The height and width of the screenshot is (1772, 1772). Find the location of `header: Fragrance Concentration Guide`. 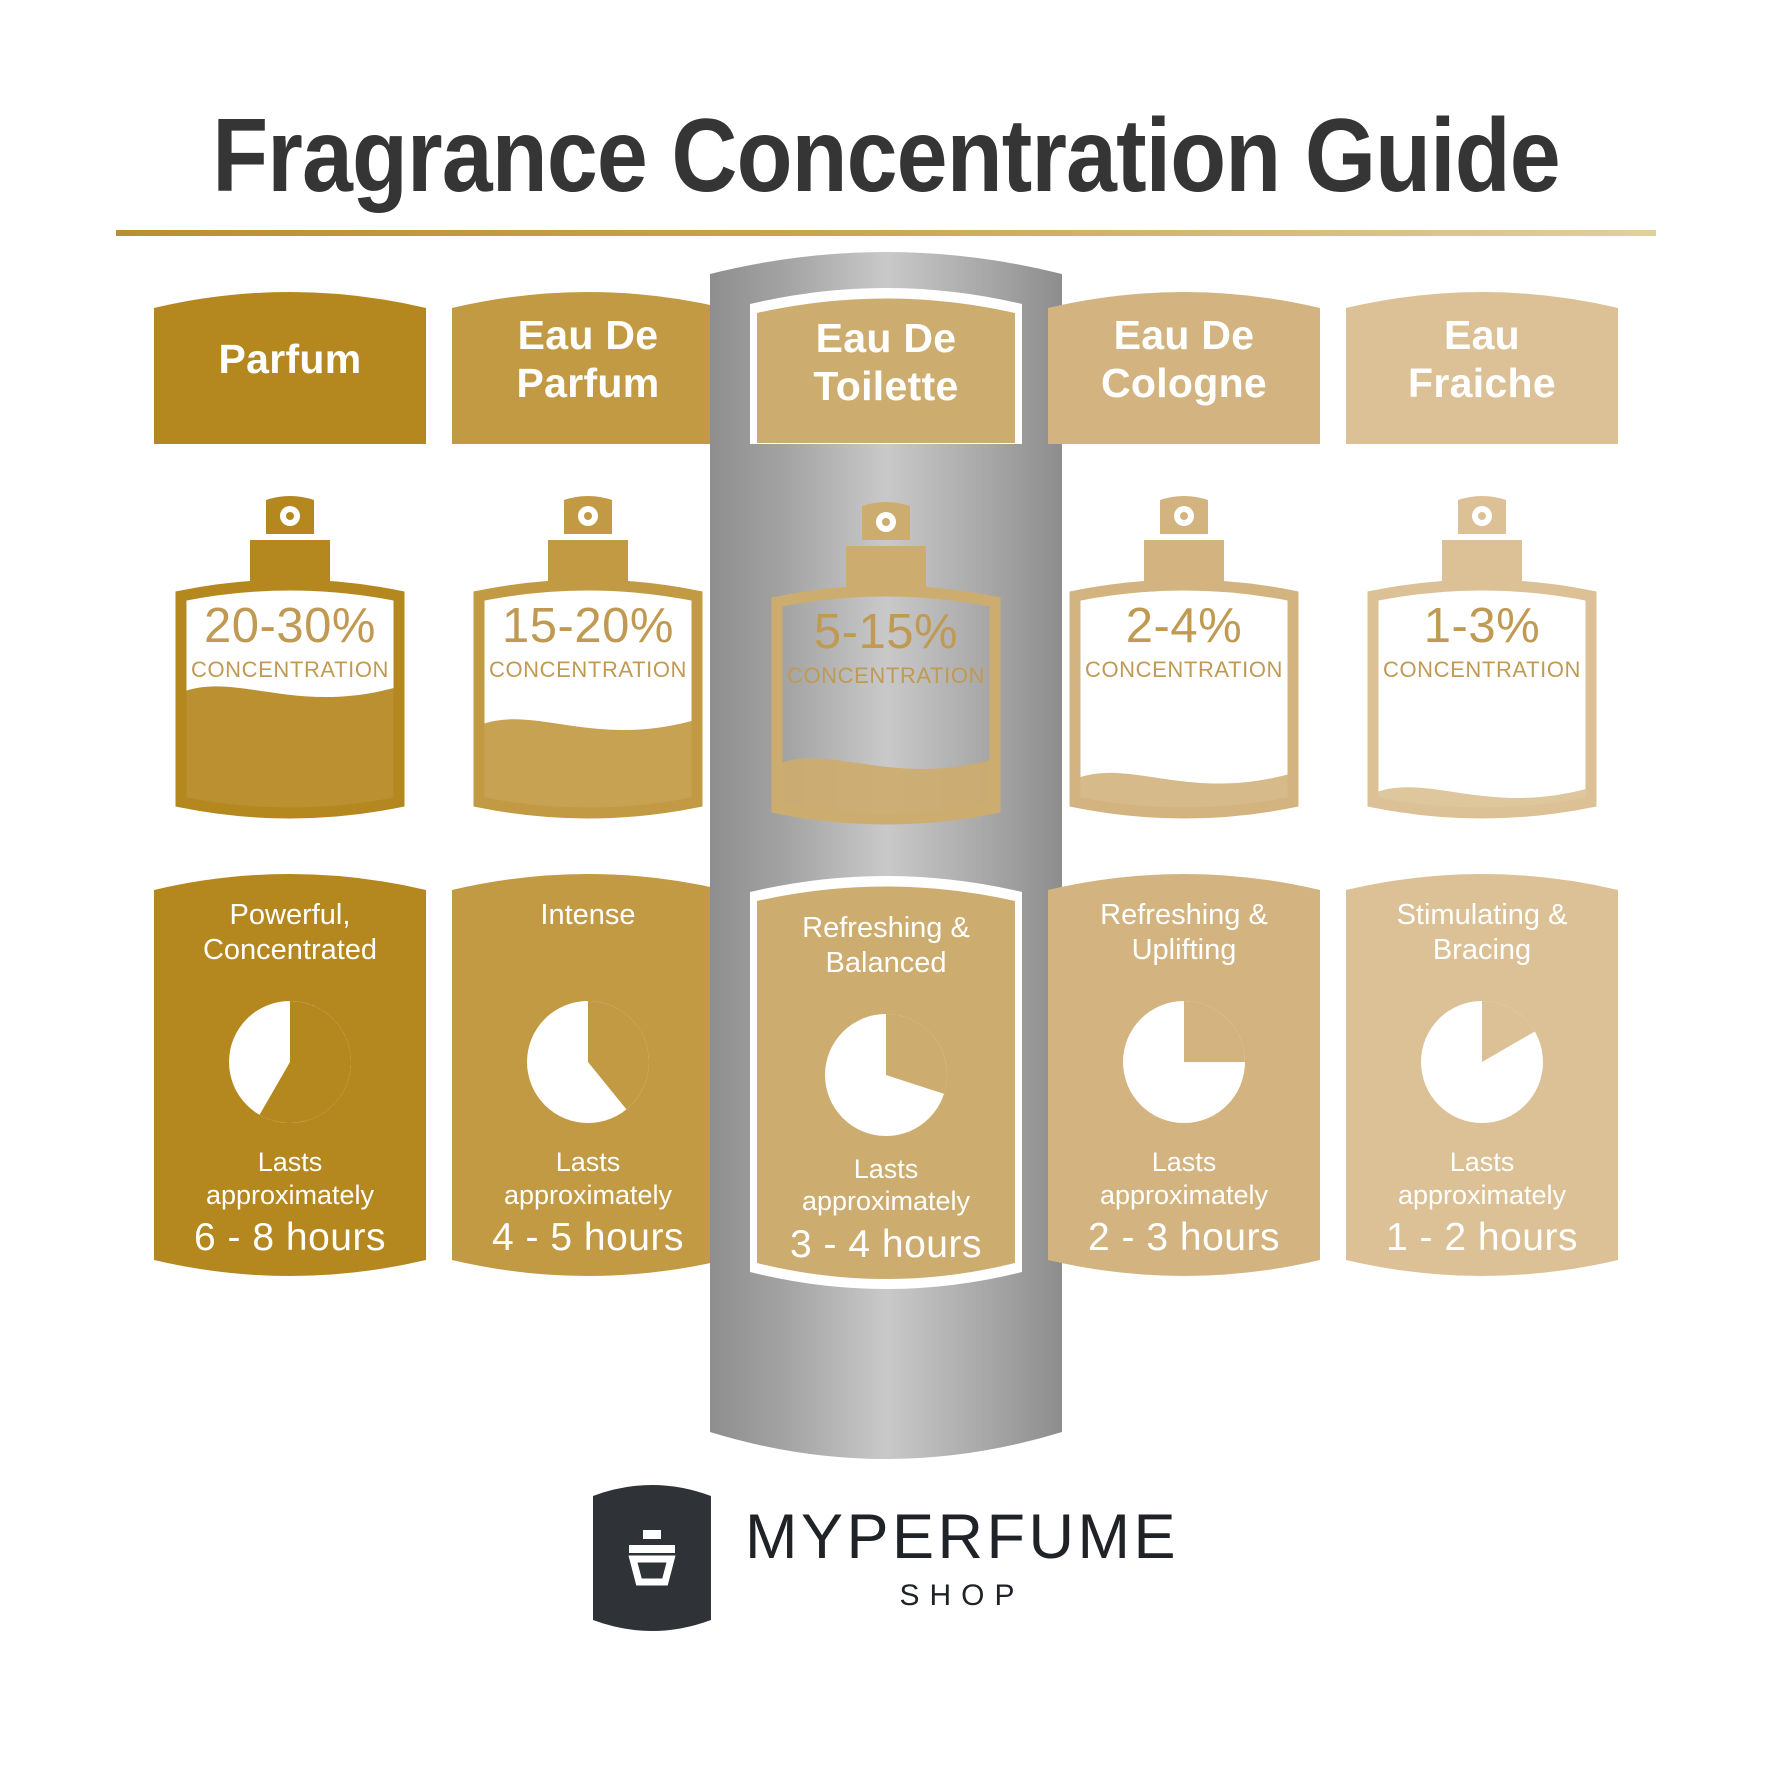

header: Fragrance Concentration Guide is located at coordinates (886, 167).